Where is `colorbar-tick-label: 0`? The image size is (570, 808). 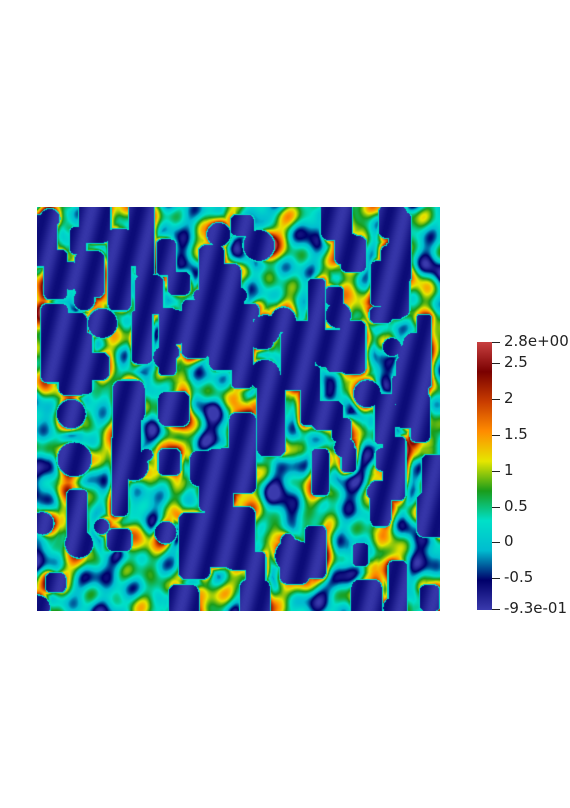 colorbar-tick-label: 0 is located at coordinates (509, 541).